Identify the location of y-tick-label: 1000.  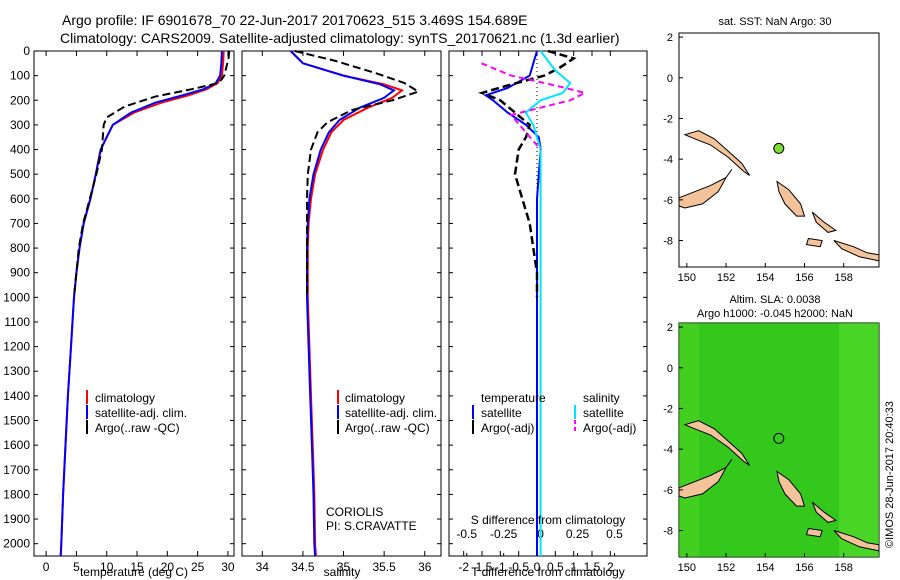
(16, 297).